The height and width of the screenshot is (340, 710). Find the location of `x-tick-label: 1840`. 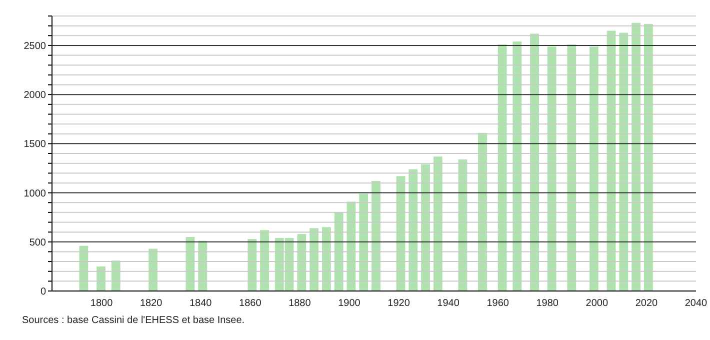

x-tick-label: 1840 is located at coordinates (200, 304).